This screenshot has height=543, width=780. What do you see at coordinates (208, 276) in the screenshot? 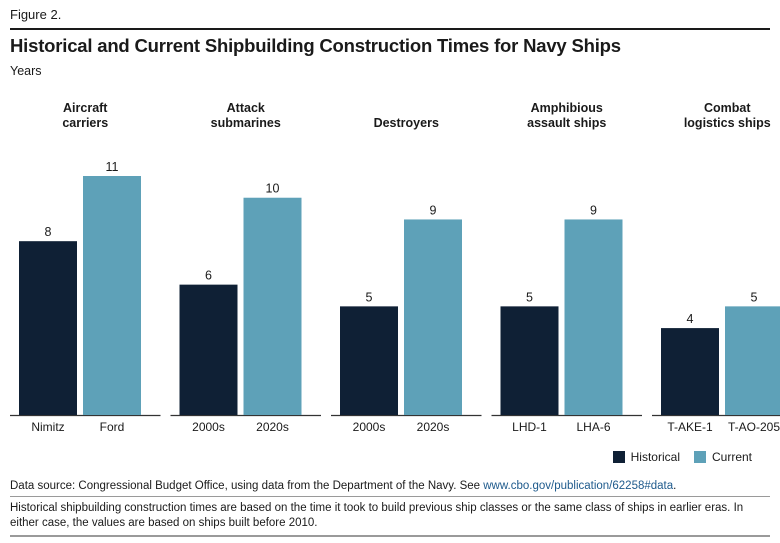
I see `value-label: 6` at bounding box center [208, 276].